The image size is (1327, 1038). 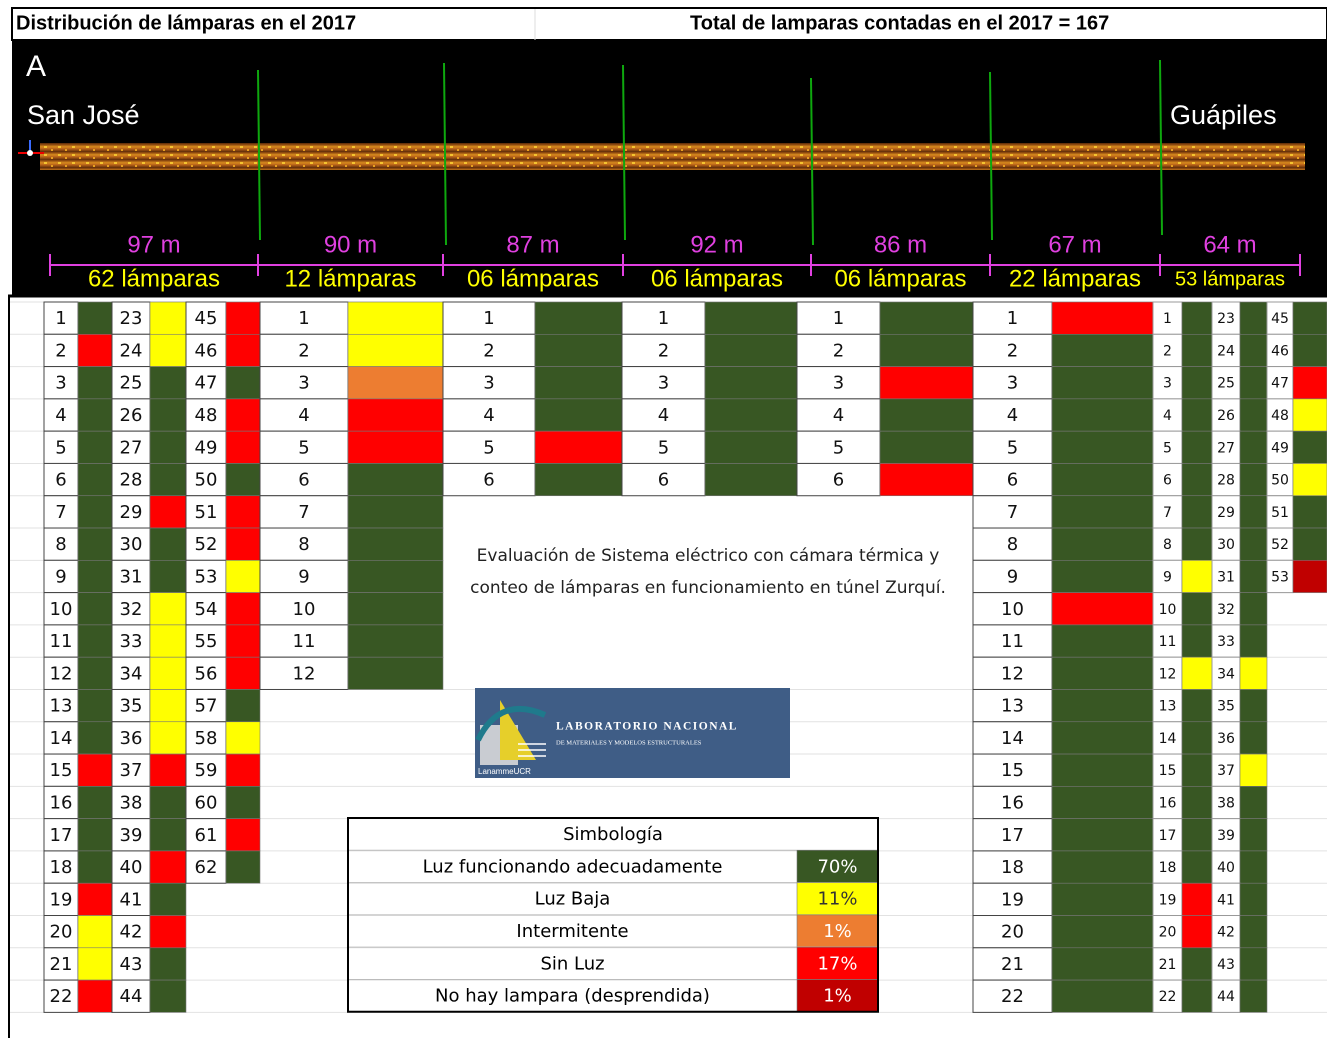 What do you see at coordinates (837, 963) in the screenshot?
I see `legend-swatch` at bounding box center [837, 963].